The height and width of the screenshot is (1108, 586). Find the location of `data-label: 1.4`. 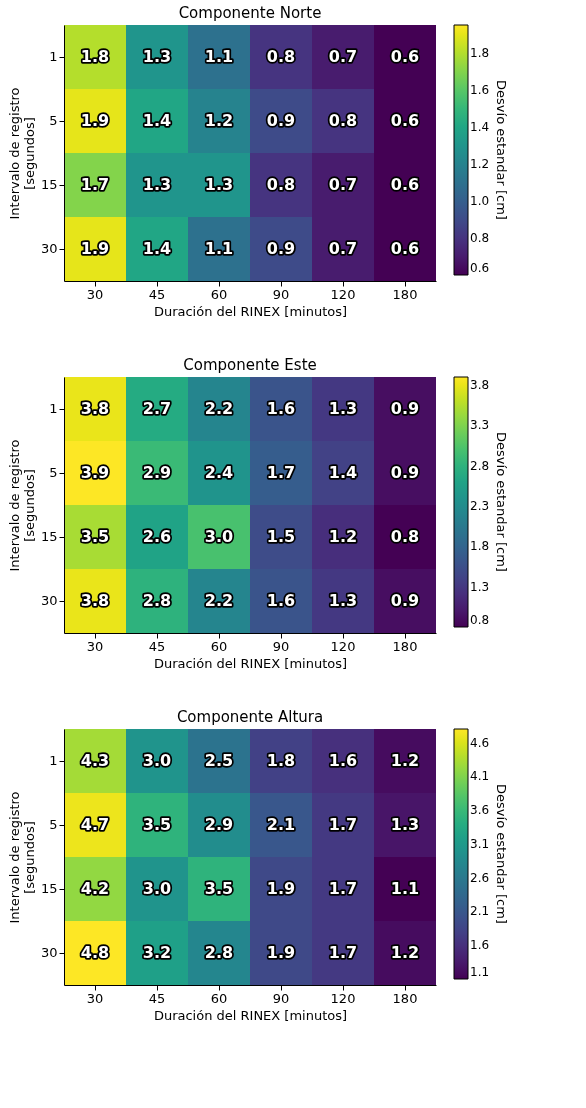

data-label: 1.4 is located at coordinates (157, 120).